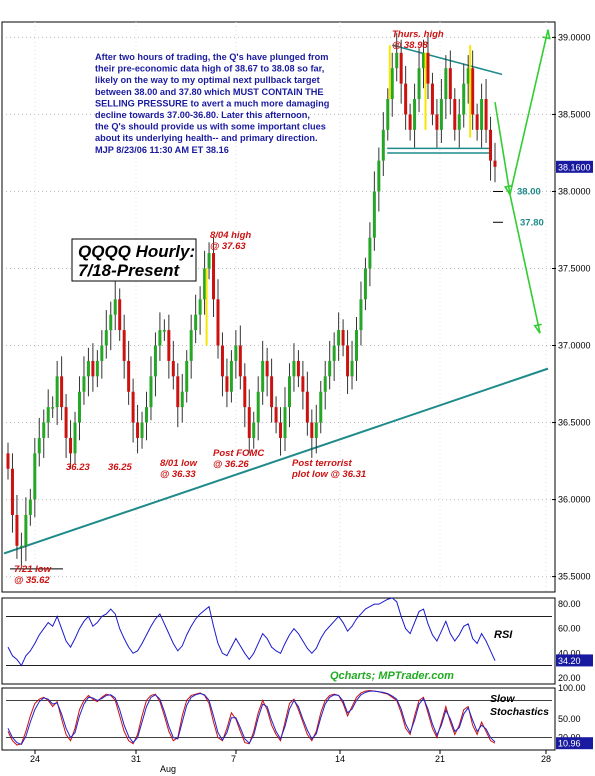 The height and width of the screenshot is (776, 595). I want to click on watermark: Qcharts; MPTrader.com, so click(392, 676).